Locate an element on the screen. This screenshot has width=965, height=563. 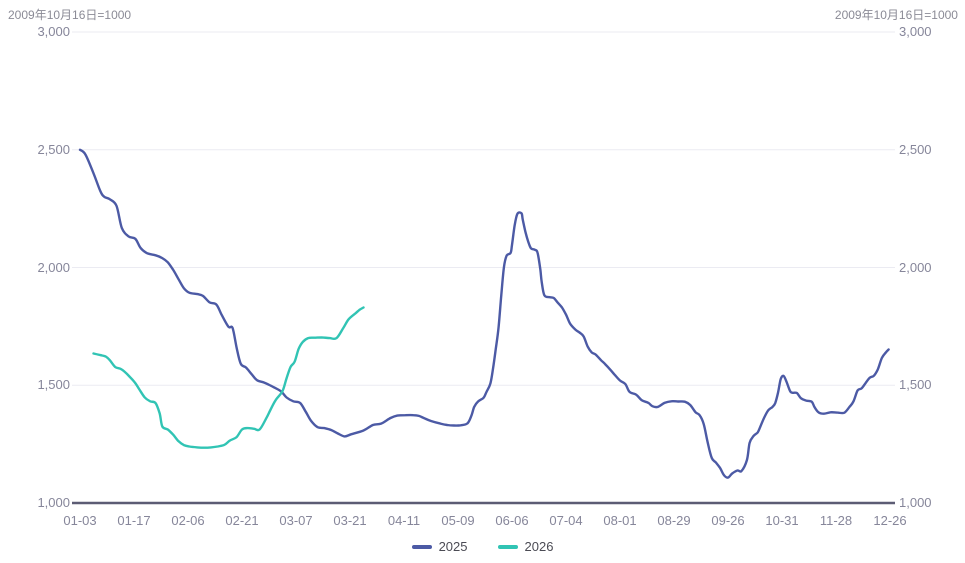
x-tick-label: 06-06 is located at coordinates (512, 520).